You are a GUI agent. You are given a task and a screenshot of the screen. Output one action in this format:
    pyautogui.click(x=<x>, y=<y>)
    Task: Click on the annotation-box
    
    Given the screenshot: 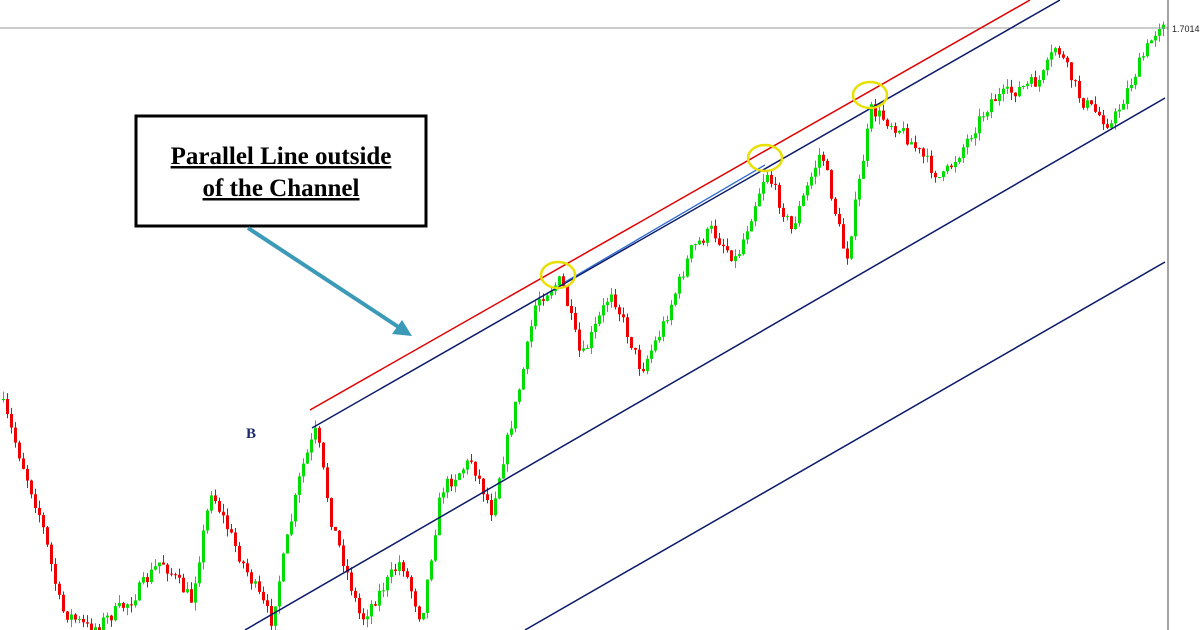 What is the action you would take?
    pyautogui.click(x=281, y=171)
    